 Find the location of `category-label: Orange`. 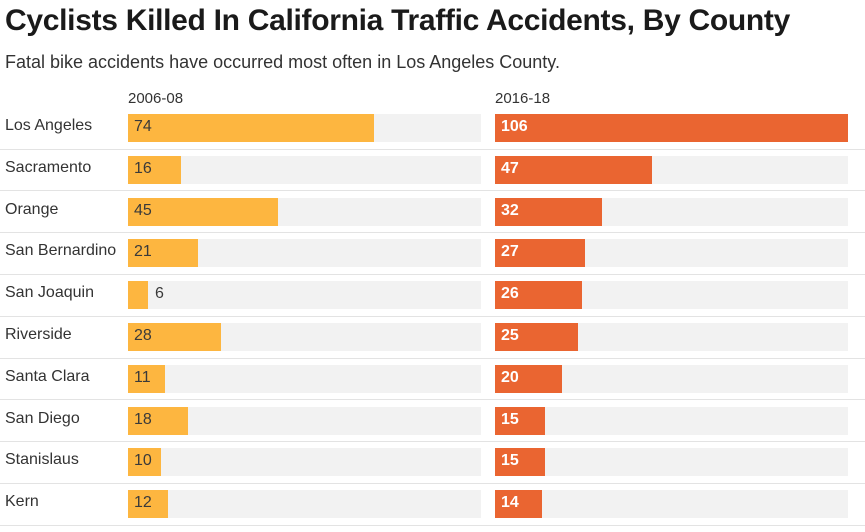

category-label: Orange is located at coordinates (32, 209).